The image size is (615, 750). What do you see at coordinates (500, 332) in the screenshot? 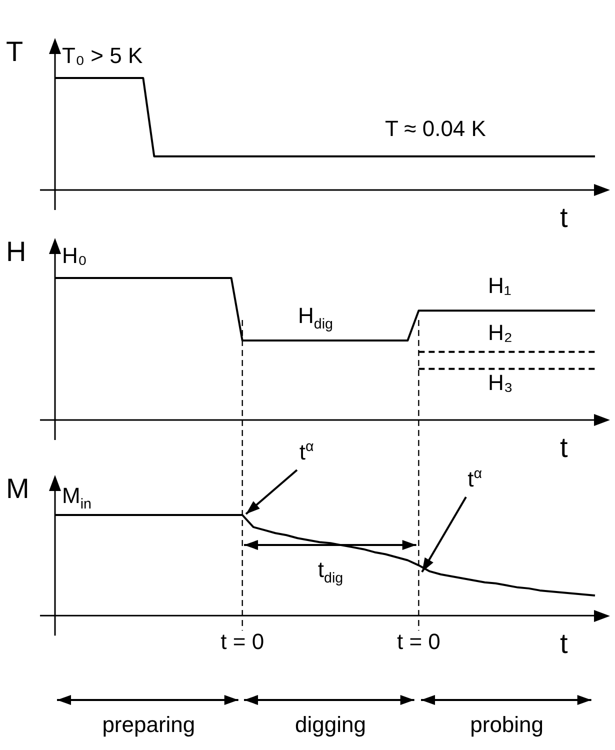
I see `annotation: H₂` at bounding box center [500, 332].